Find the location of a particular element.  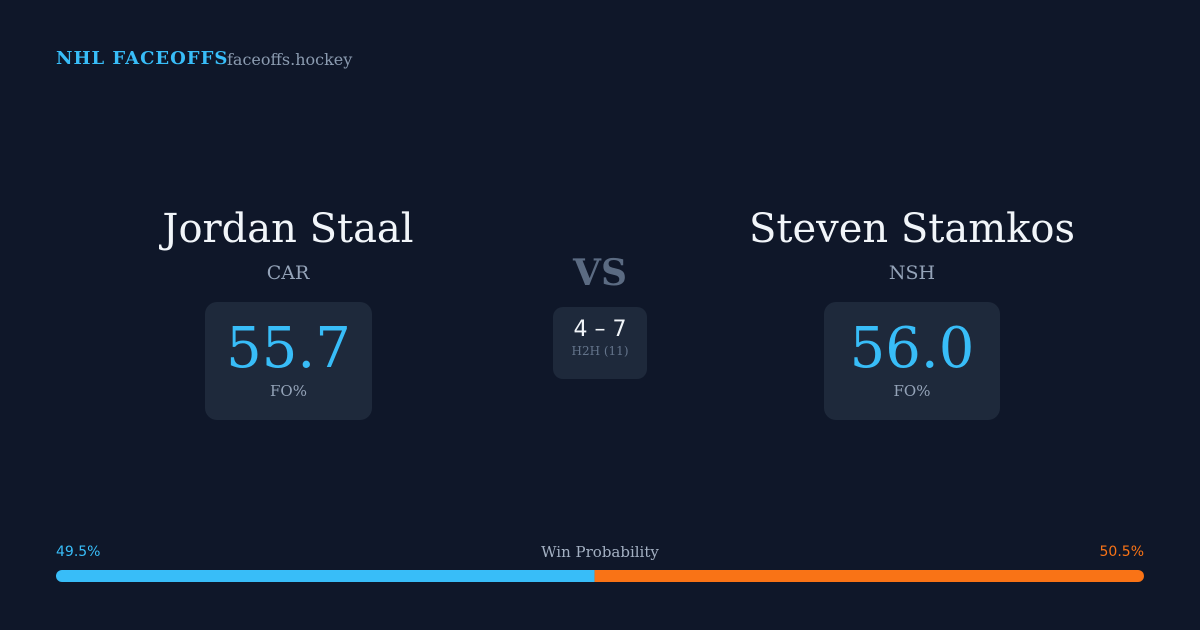

h2h-label: H2H (11) is located at coordinates (600, 351).